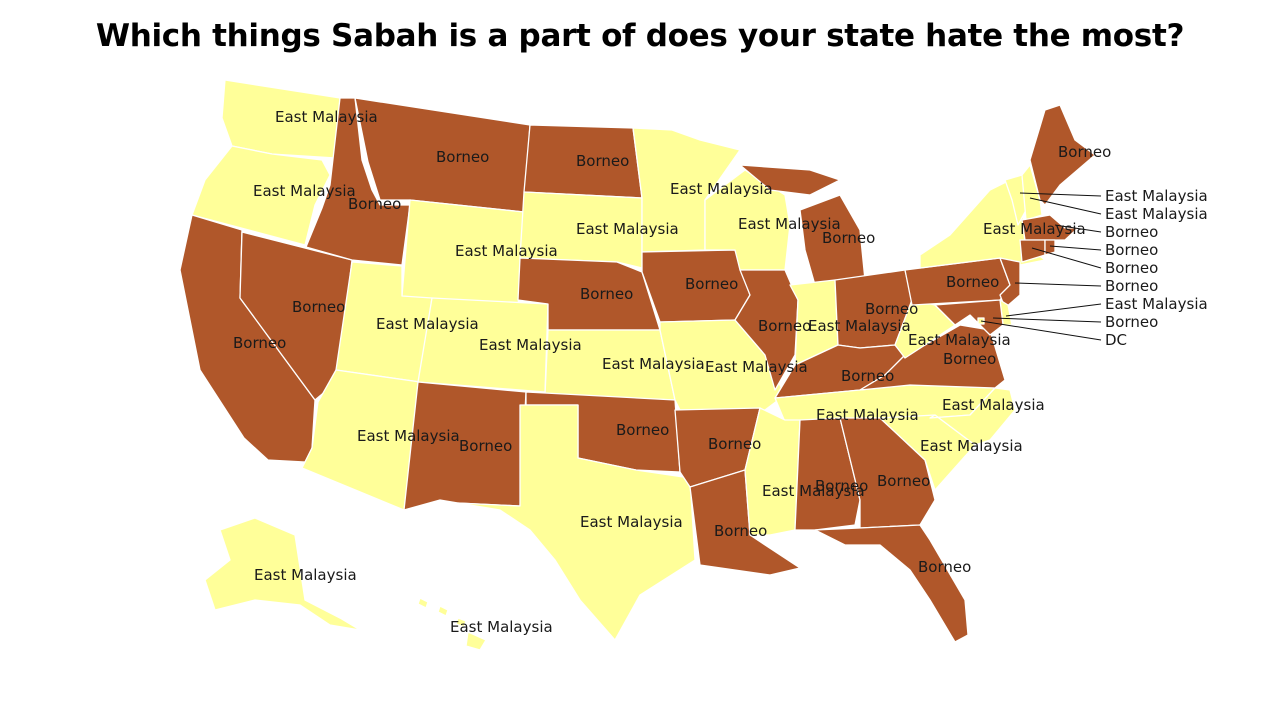 The width and height of the screenshot is (1280, 720). What do you see at coordinates (1041, 330) in the screenshot?
I see `leader-line-district-of-columbia` at bounding box center [1041, 330].